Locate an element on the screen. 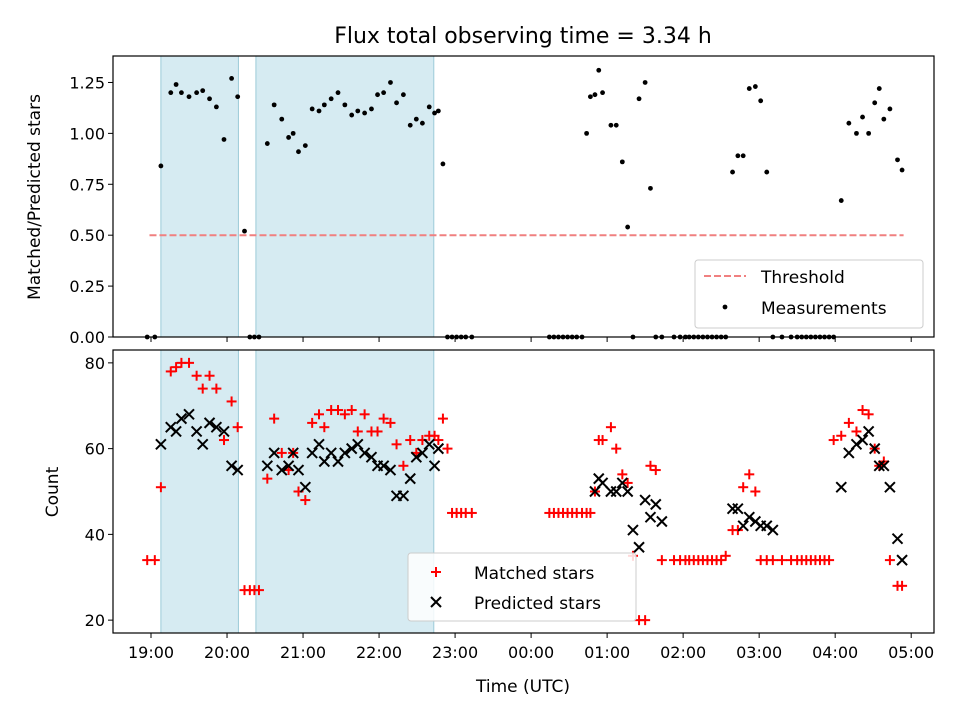 This screenshot has width=960, height=720. top-legend-box is located at coordinates (809, 294).